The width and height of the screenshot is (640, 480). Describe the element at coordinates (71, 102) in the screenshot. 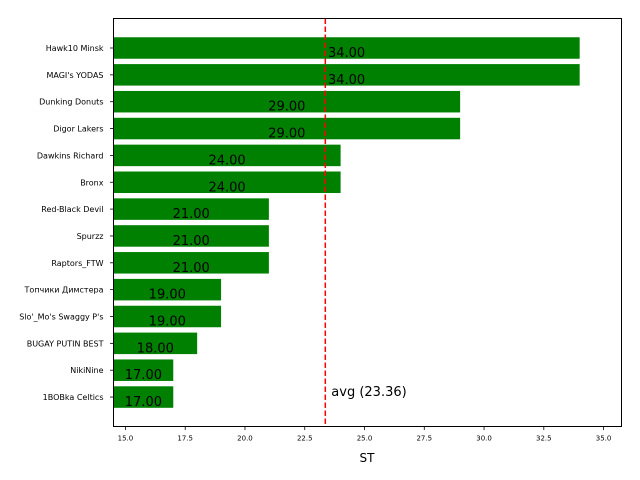

I see `category-label: Dunking Donuts` at that location.